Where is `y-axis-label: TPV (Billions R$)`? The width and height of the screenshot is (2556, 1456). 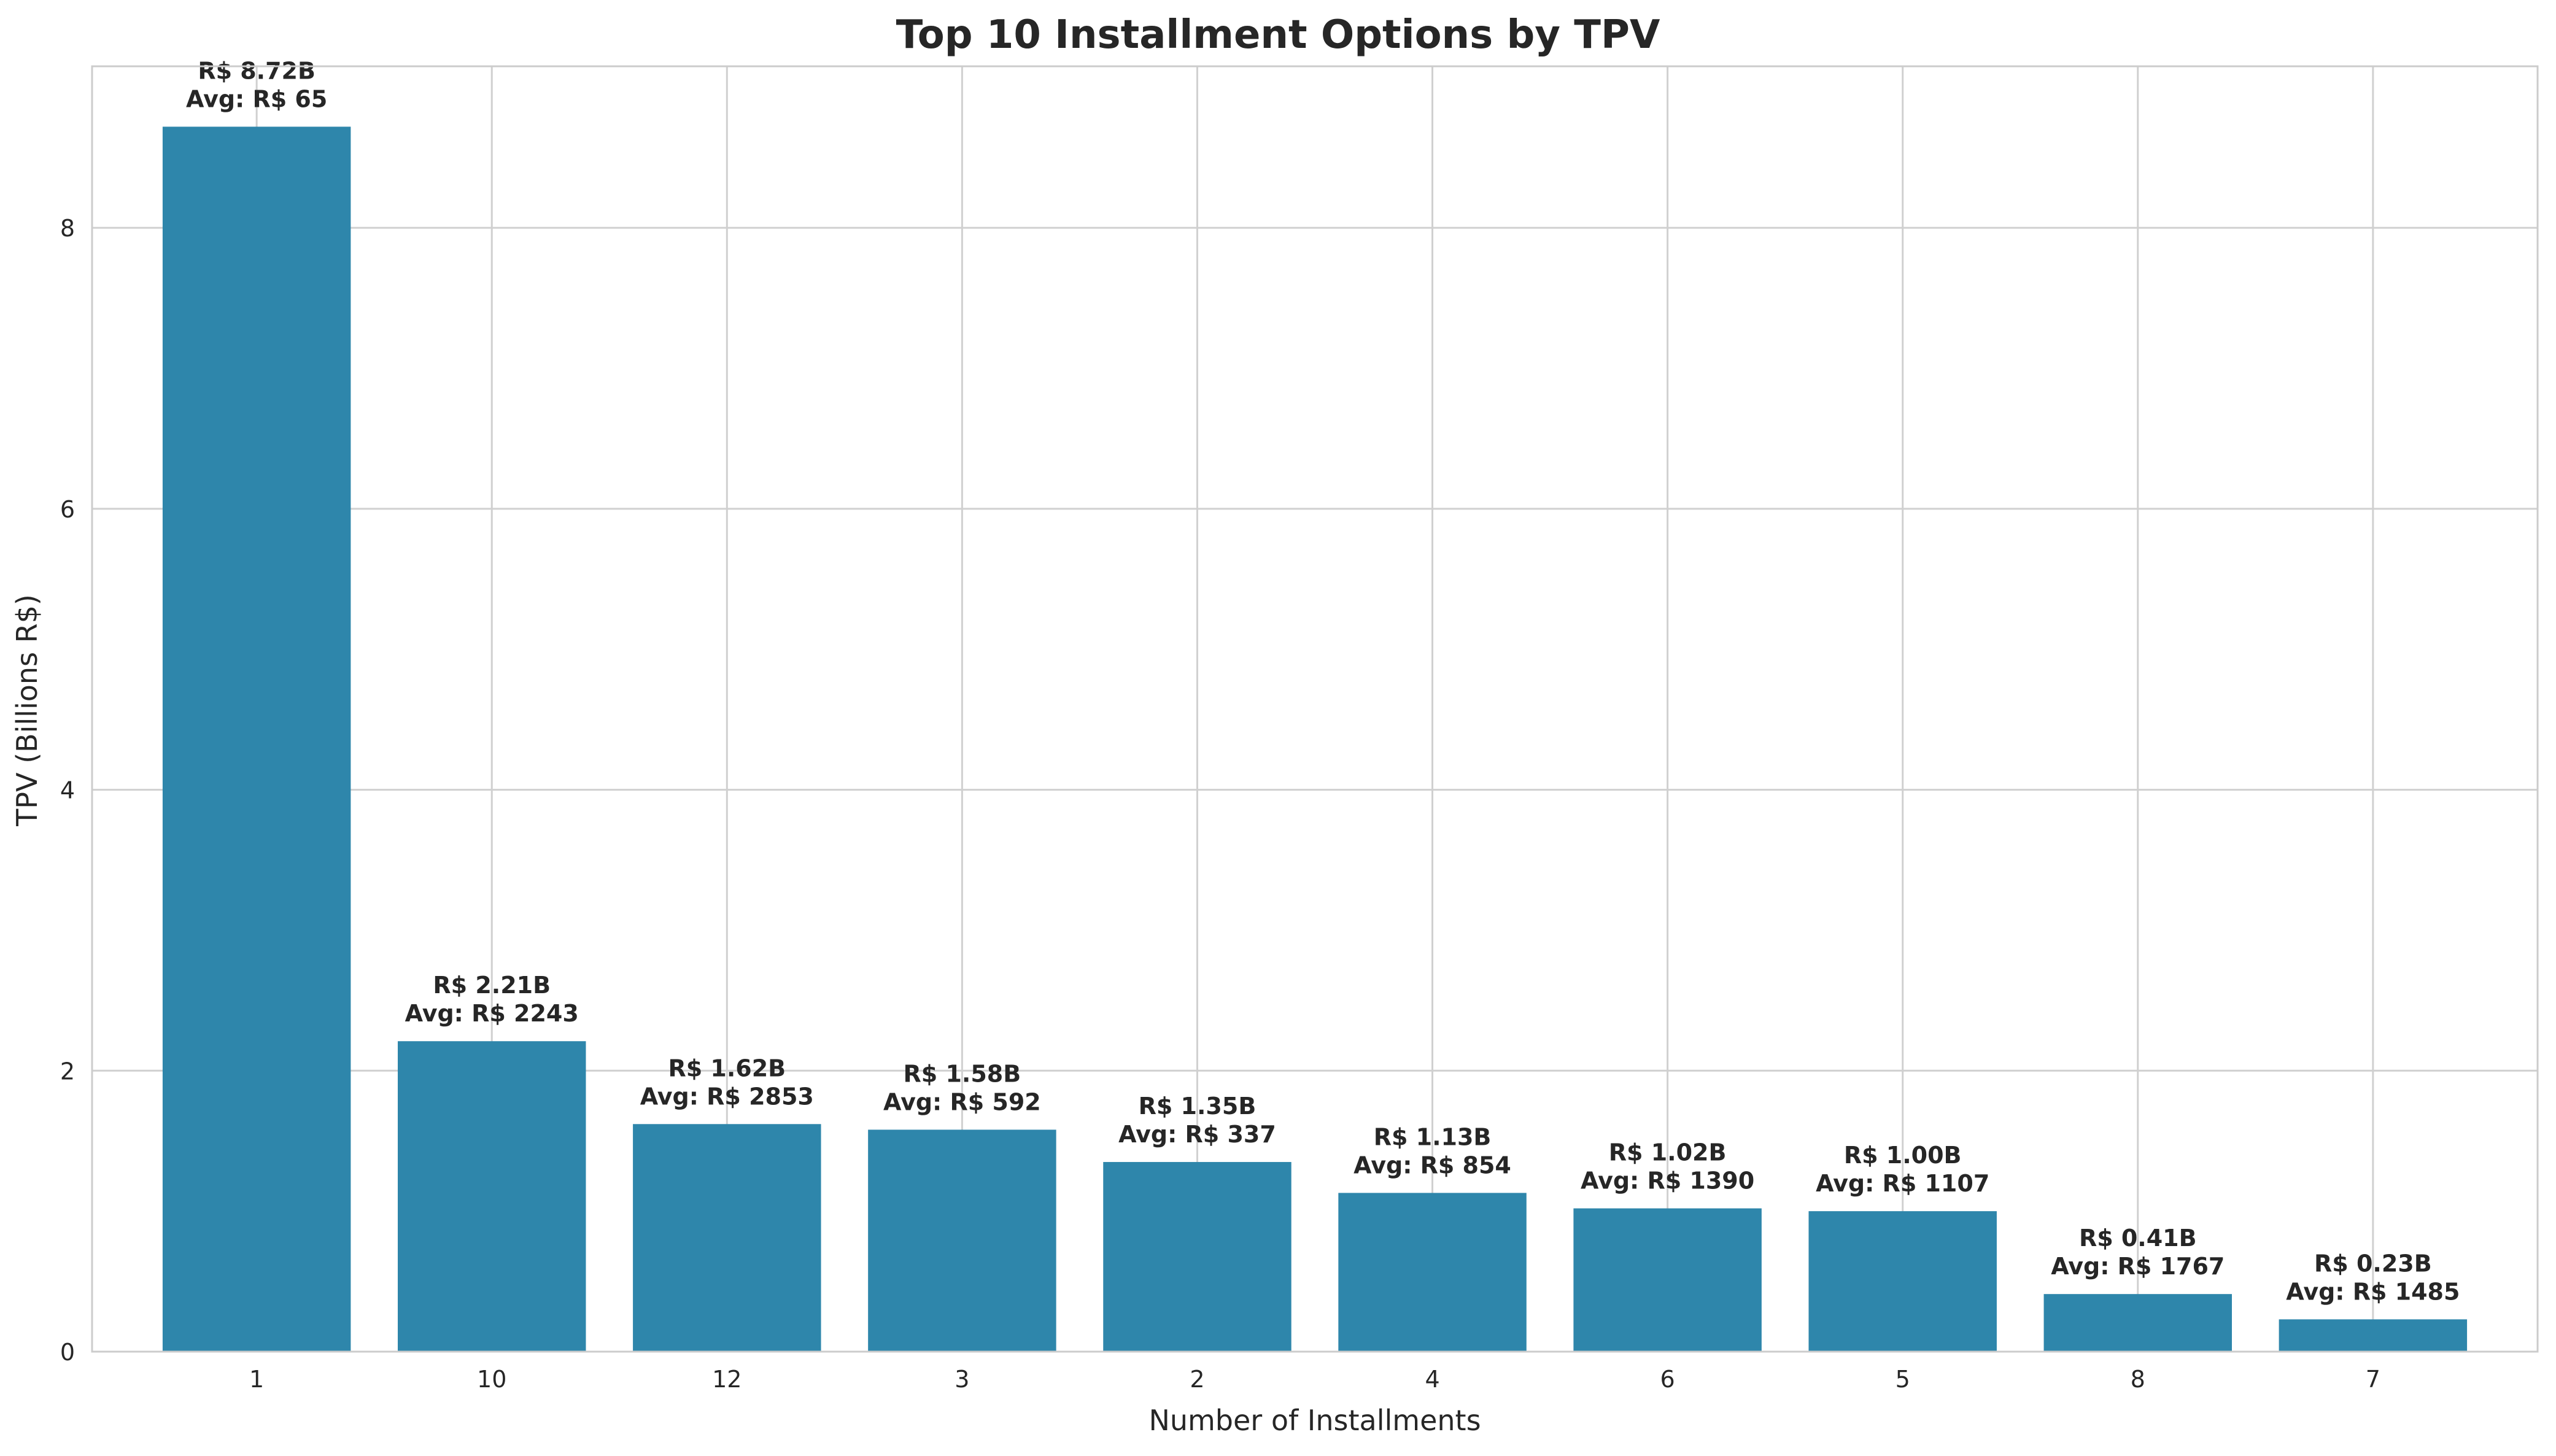 y-axis-label: TPV (Billions R$) is located at coordinates (27, 710).